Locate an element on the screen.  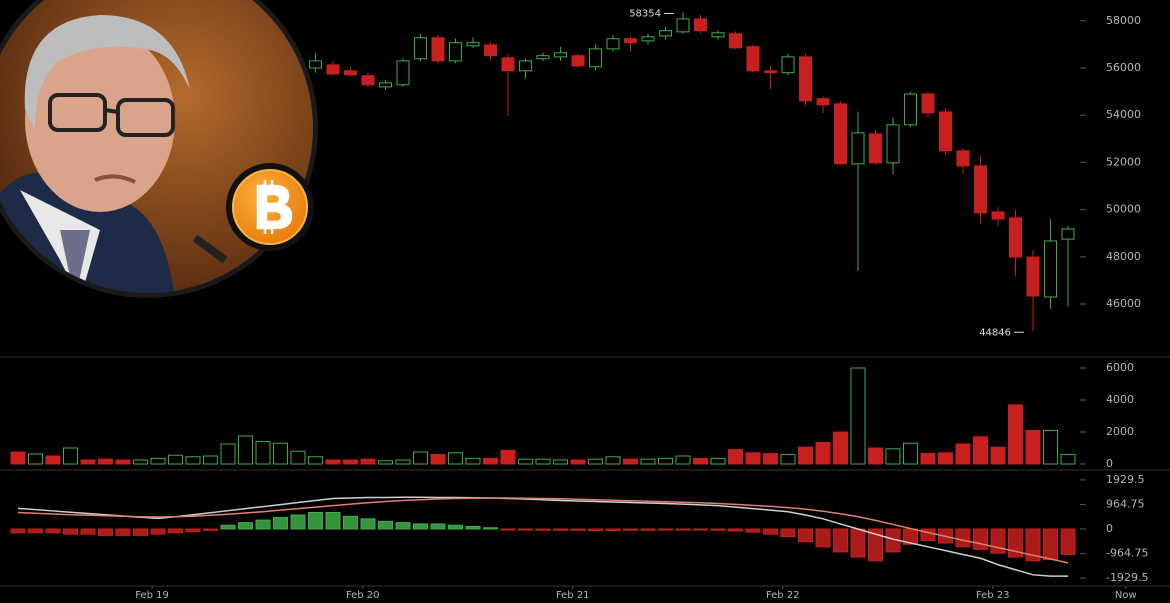
y-tick-label: 46000 is located at coordinates (1123, 303).